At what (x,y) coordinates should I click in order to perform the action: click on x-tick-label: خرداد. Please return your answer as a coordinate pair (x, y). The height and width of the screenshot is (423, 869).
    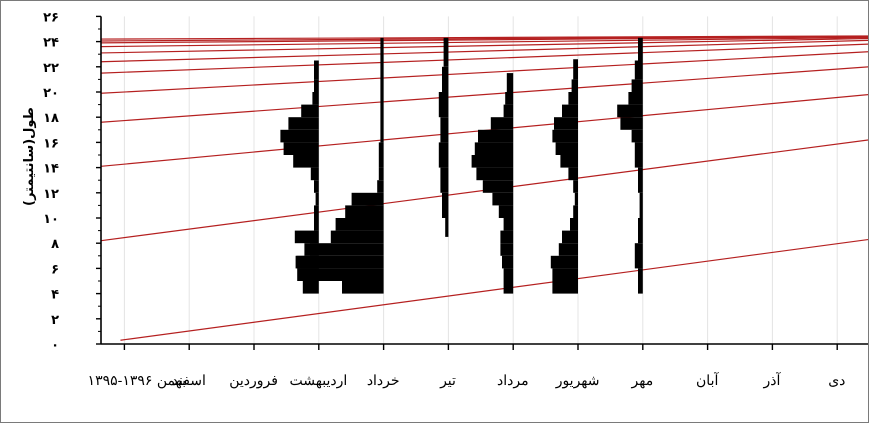
    Looking at the image, I should click on (383, 381).